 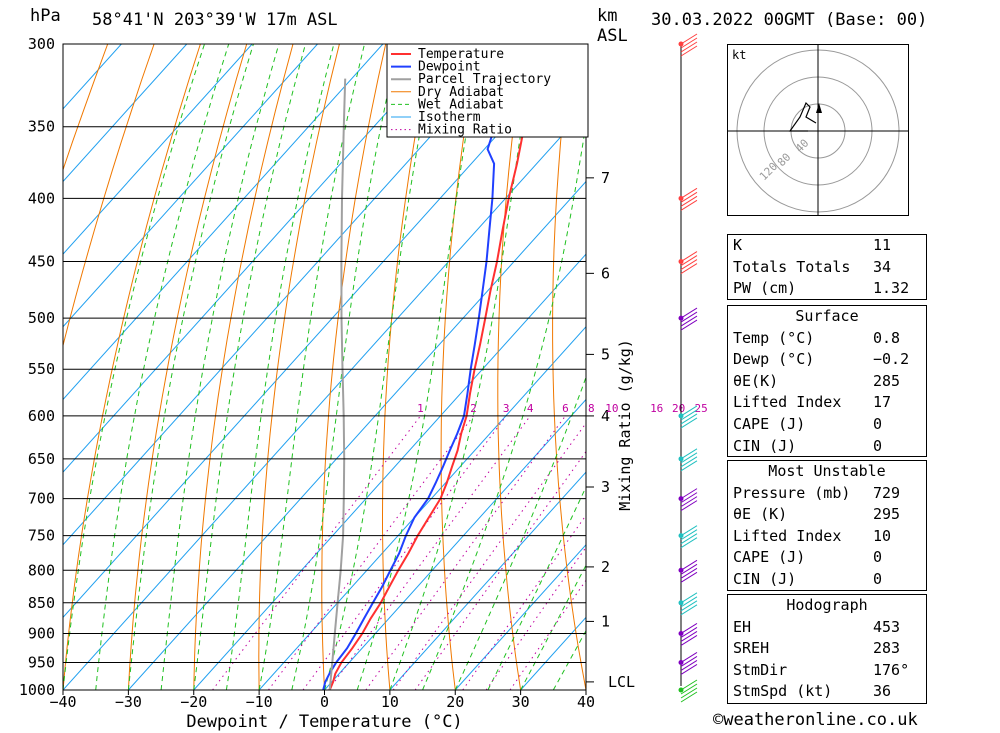 What do you see at coordinates (827, 425) in the screenshot?
I see `index-row: CAPE (J) 0` at bounding box center [827, 425].